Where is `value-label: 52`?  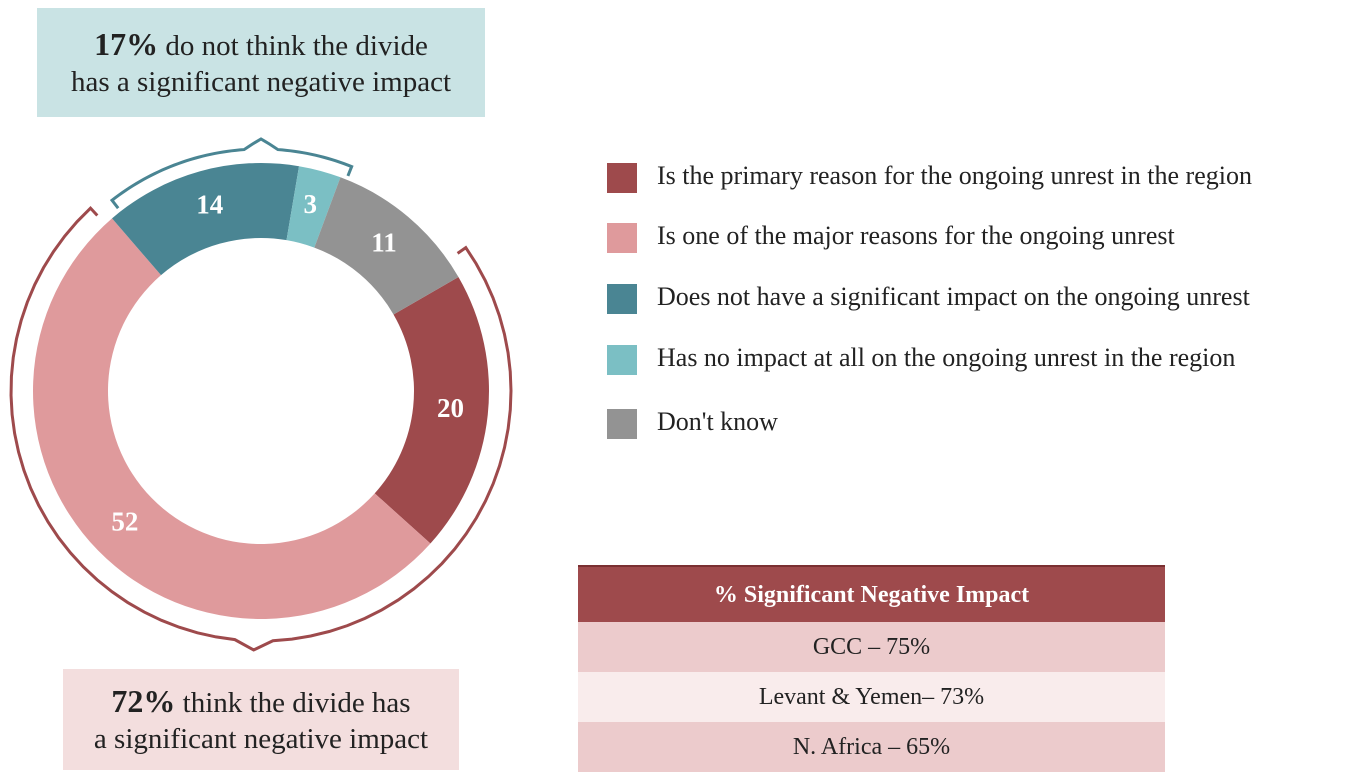 value-label: 52 is located at coordinates (124, 521).